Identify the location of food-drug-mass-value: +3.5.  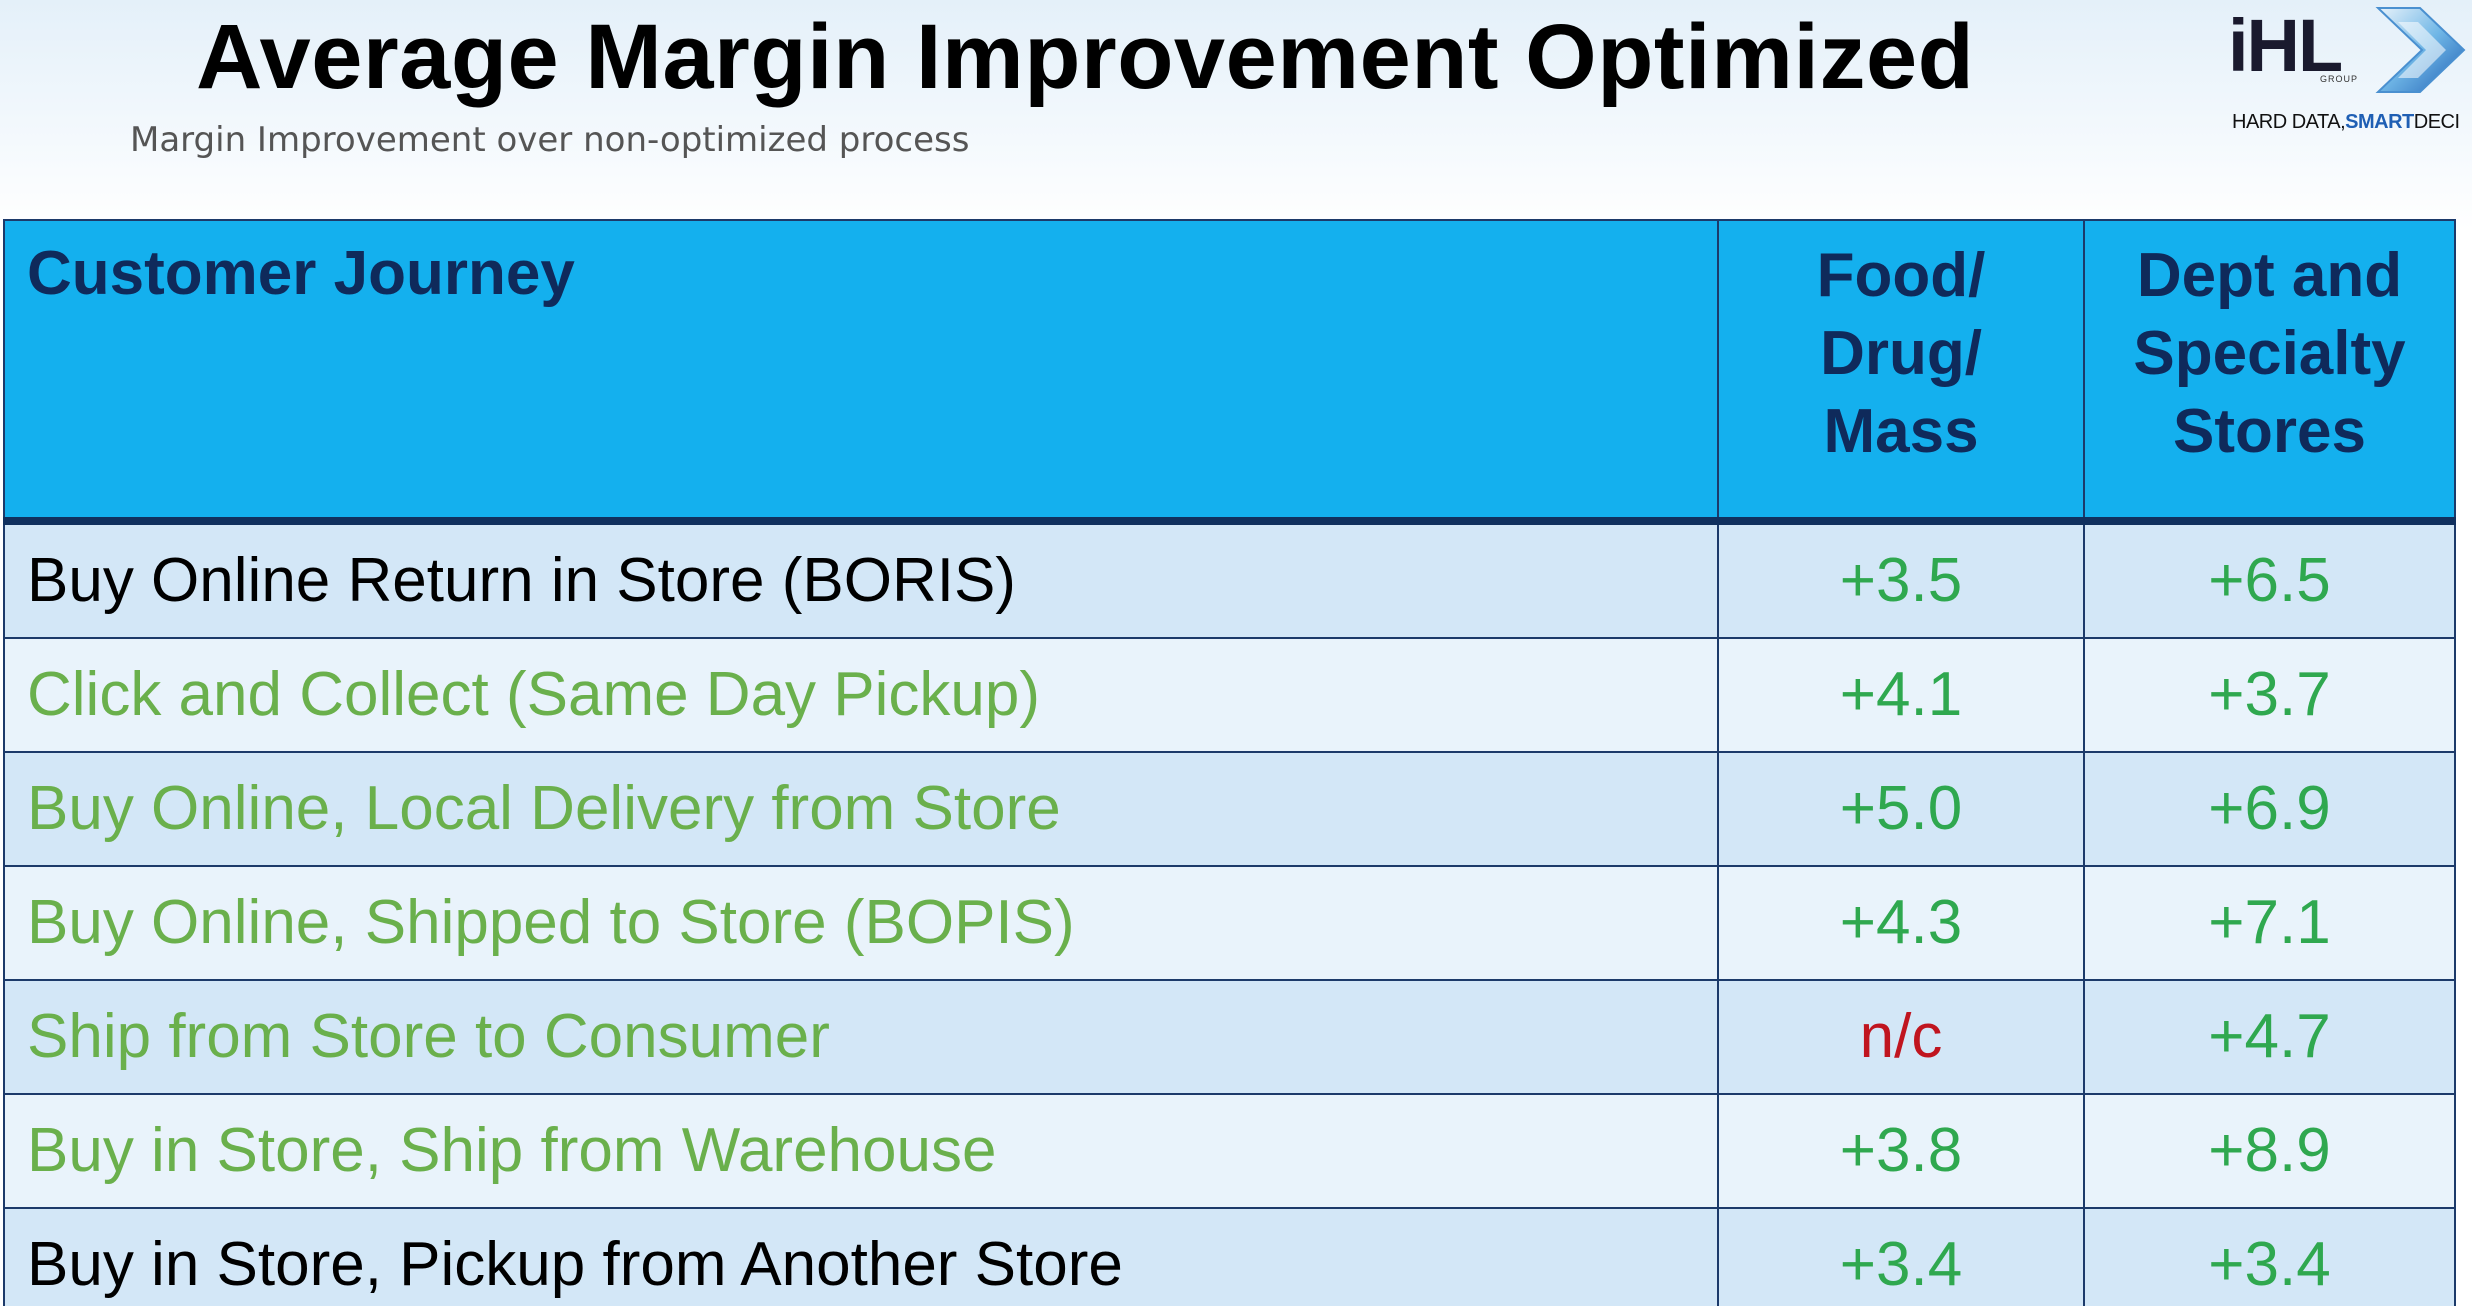
(1901, 579).